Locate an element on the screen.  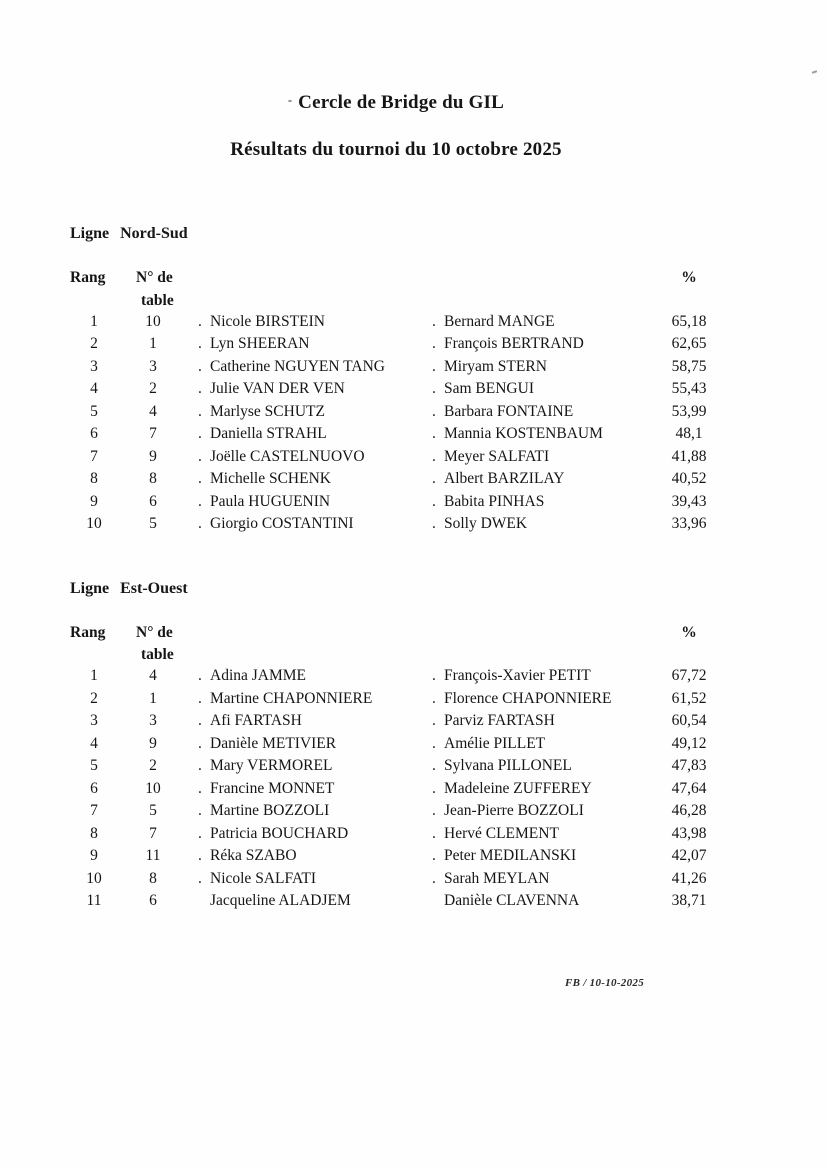
player-name: Danièle CLAVENNA is located at coordinates (512, 900).